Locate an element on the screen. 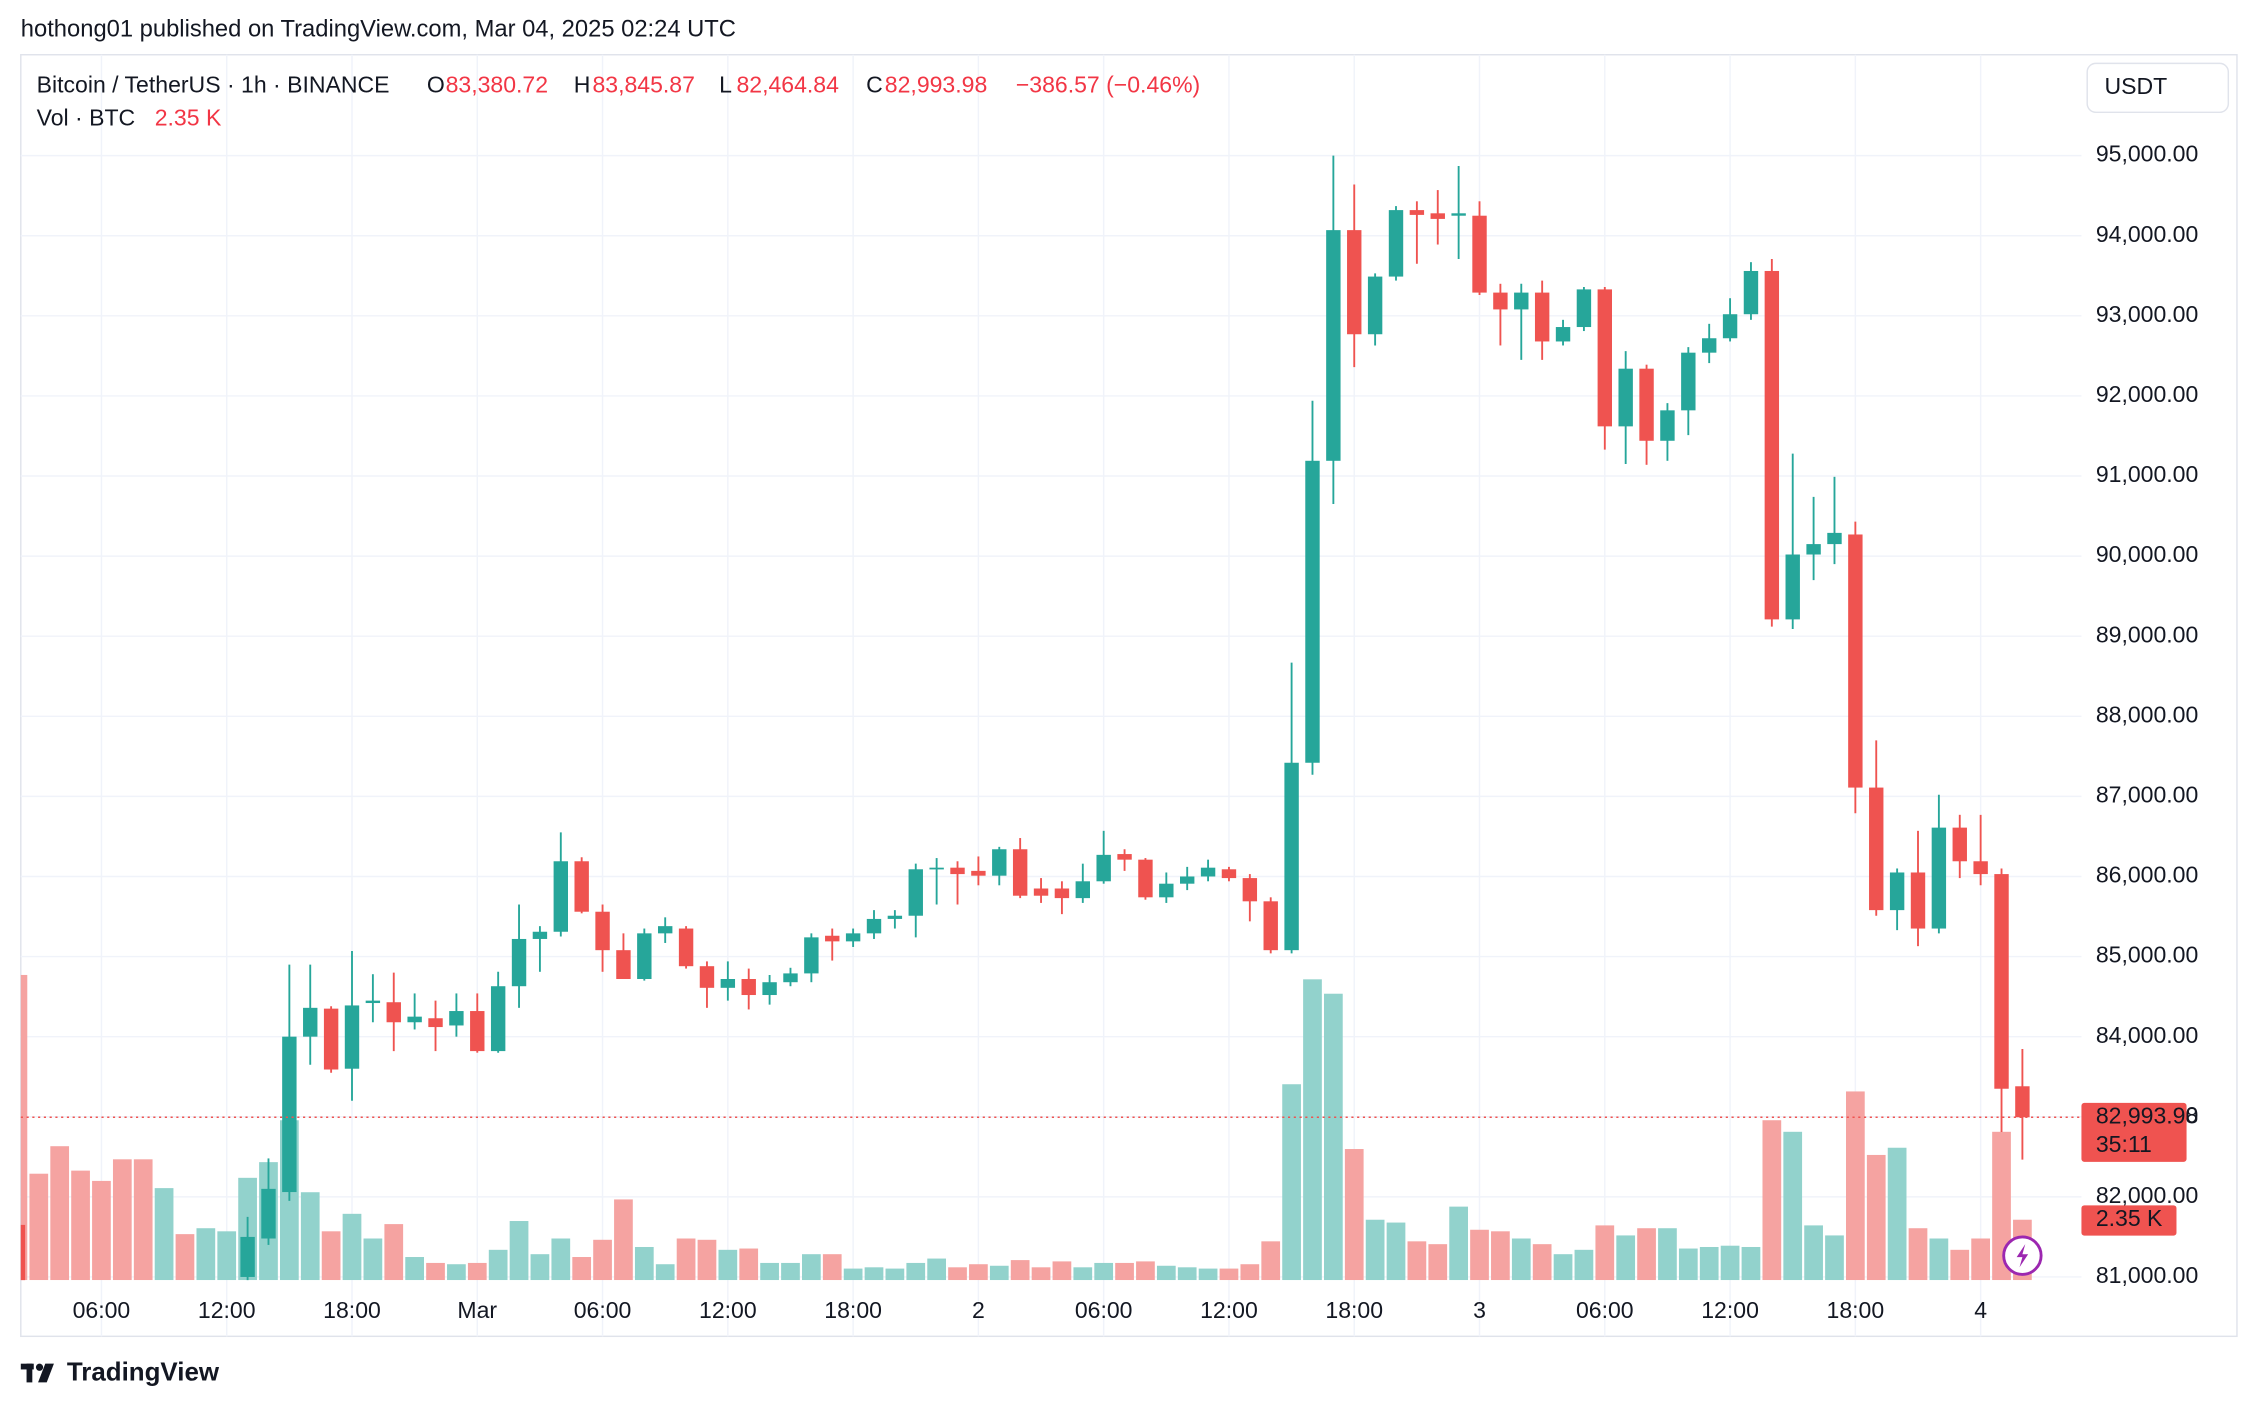  y-tick-label: 85,000.00 is located at coordinates (2147, 955).